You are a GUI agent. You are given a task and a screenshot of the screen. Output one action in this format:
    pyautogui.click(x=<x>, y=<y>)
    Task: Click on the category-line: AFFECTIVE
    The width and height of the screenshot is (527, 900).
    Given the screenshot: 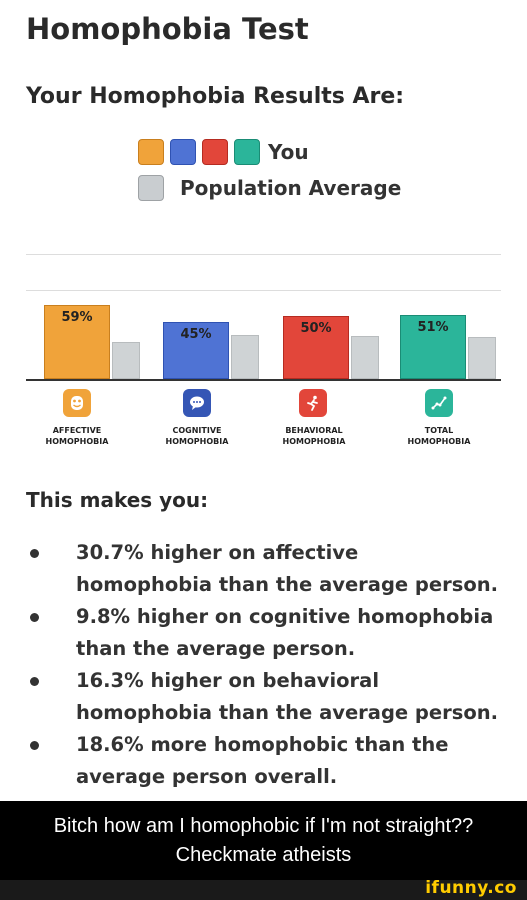 What is the action you would take?
    pyautogui.click(x=77, y=430)
    